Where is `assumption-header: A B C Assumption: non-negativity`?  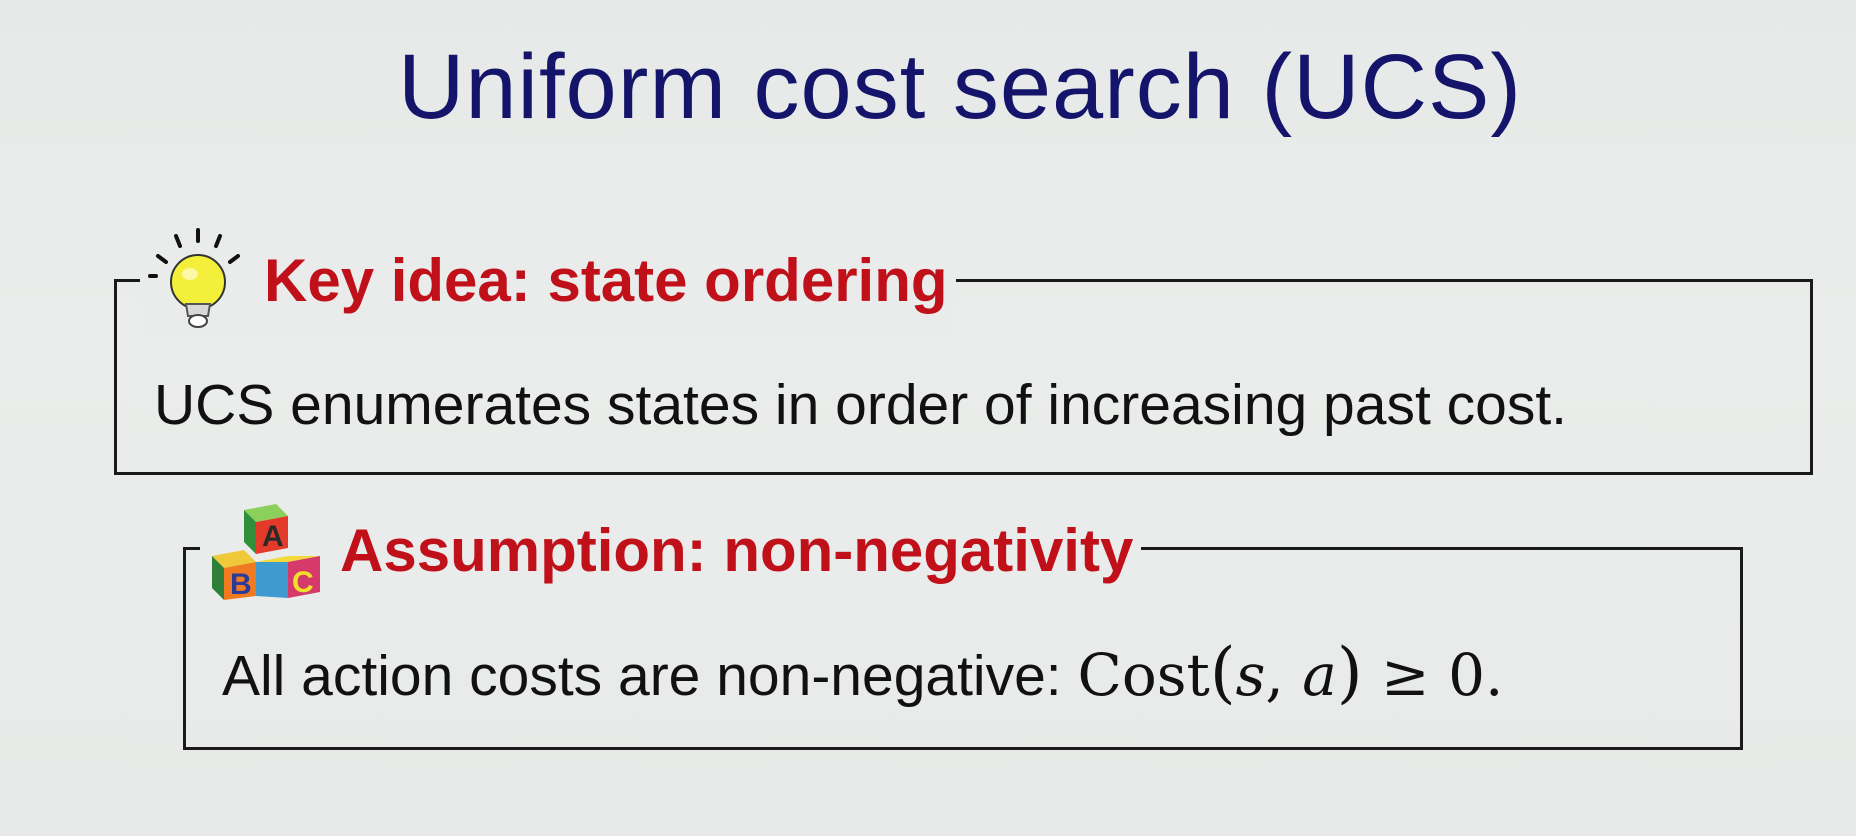
assumption-header: A B C Assumption: non-negativity is located at coordinates (671, 551).